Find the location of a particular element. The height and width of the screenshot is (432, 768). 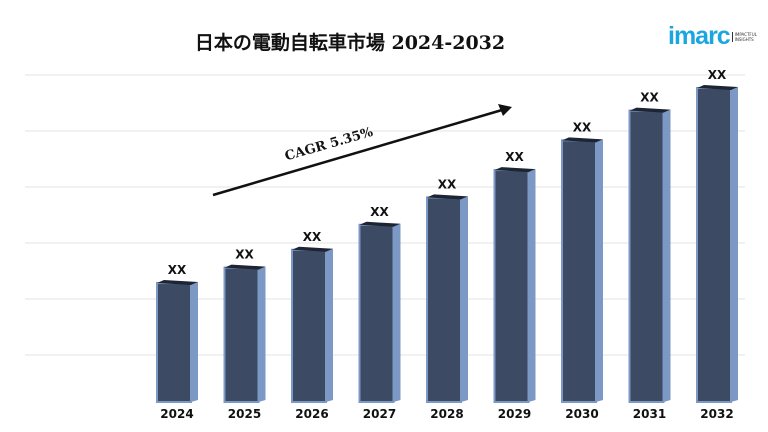

x-tick-label: 2029 is located at coordinates (514, 414).